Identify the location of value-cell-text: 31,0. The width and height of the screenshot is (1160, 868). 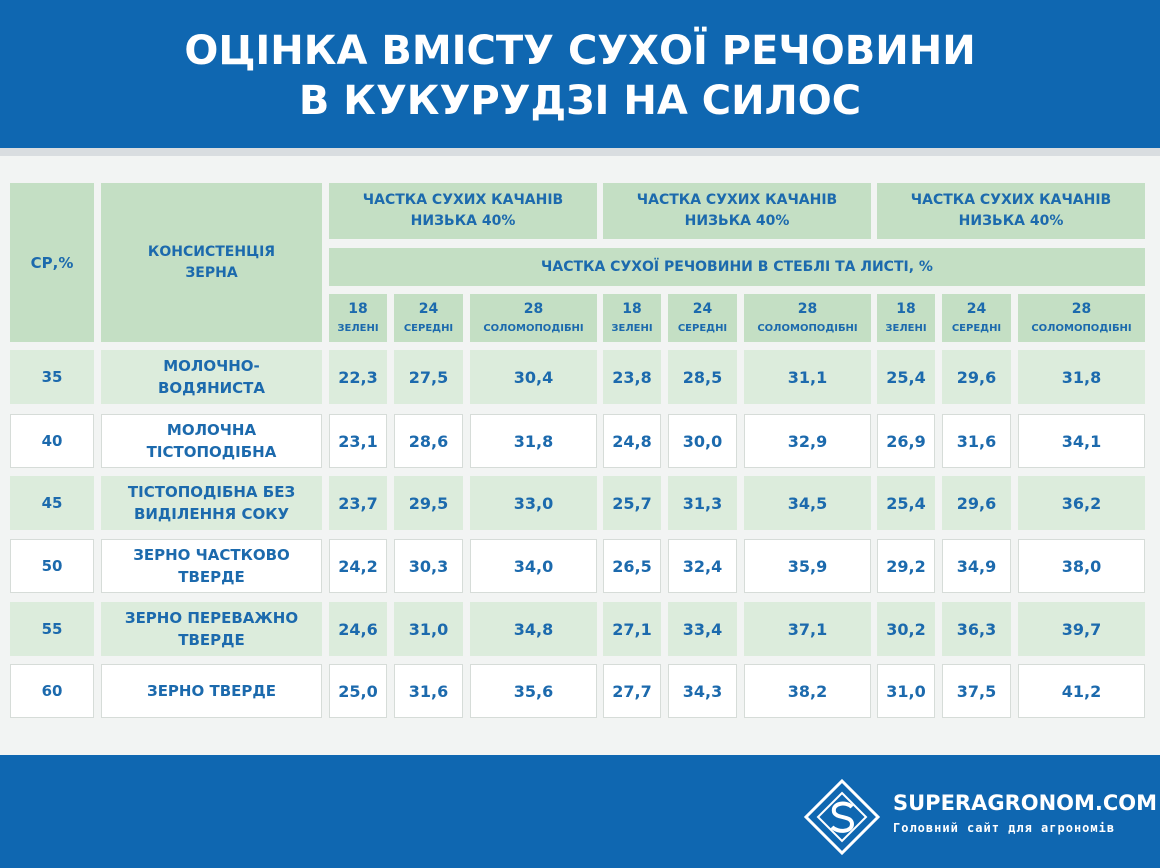
(906, 691).